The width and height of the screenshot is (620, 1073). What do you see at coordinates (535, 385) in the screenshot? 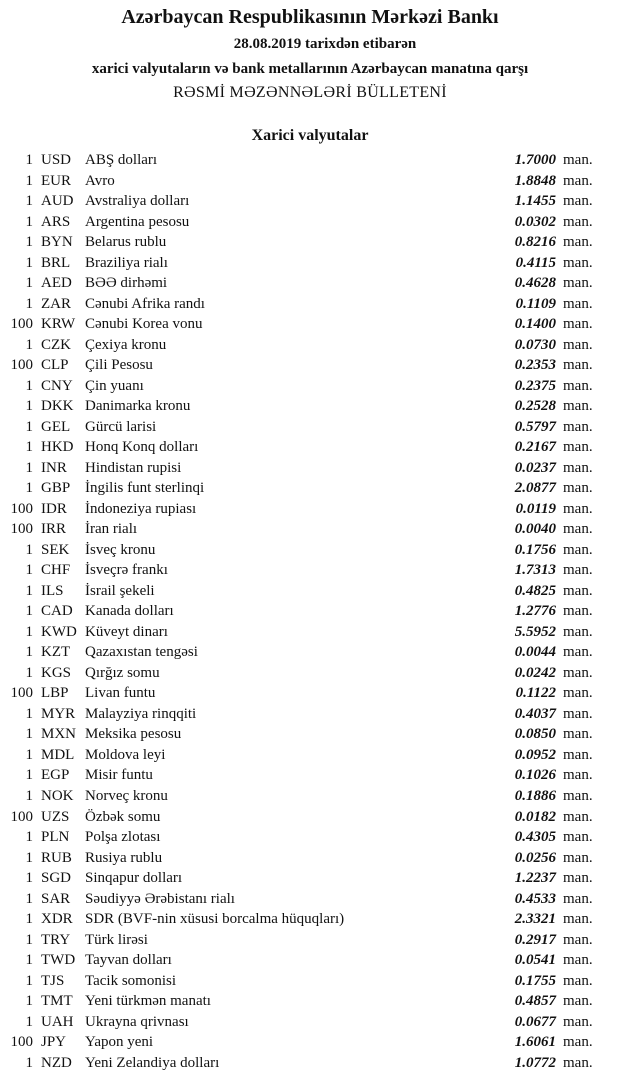
I see `rate-value: 0.2375` at bounding box center [535, 385].